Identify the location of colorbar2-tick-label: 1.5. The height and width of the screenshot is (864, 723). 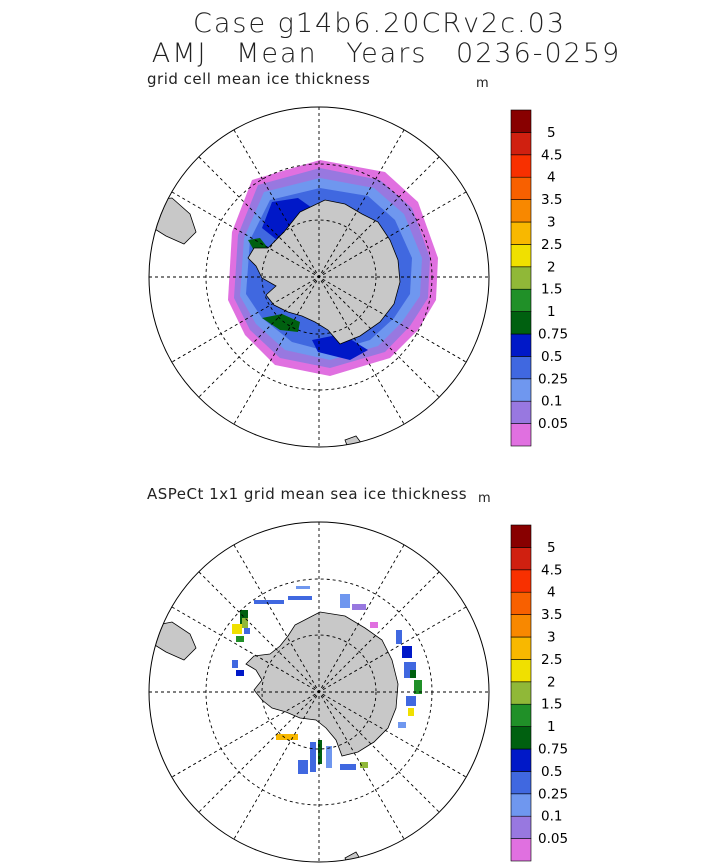
(551, 705).